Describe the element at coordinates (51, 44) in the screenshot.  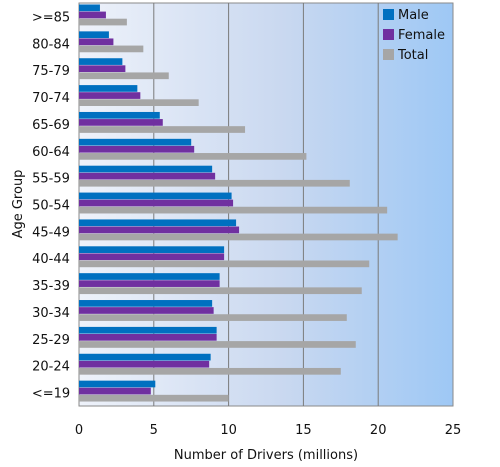
I see `category-label: 80-84` at that location.